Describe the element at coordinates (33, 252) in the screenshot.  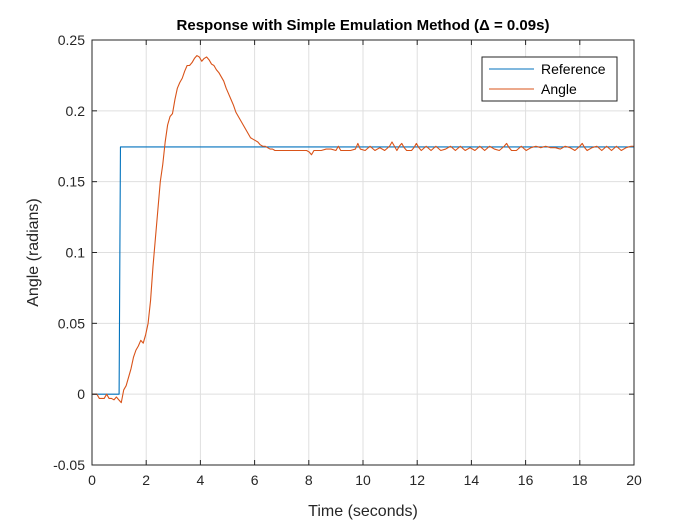
I see `y-axis-label: Angle (radians)` at that location.